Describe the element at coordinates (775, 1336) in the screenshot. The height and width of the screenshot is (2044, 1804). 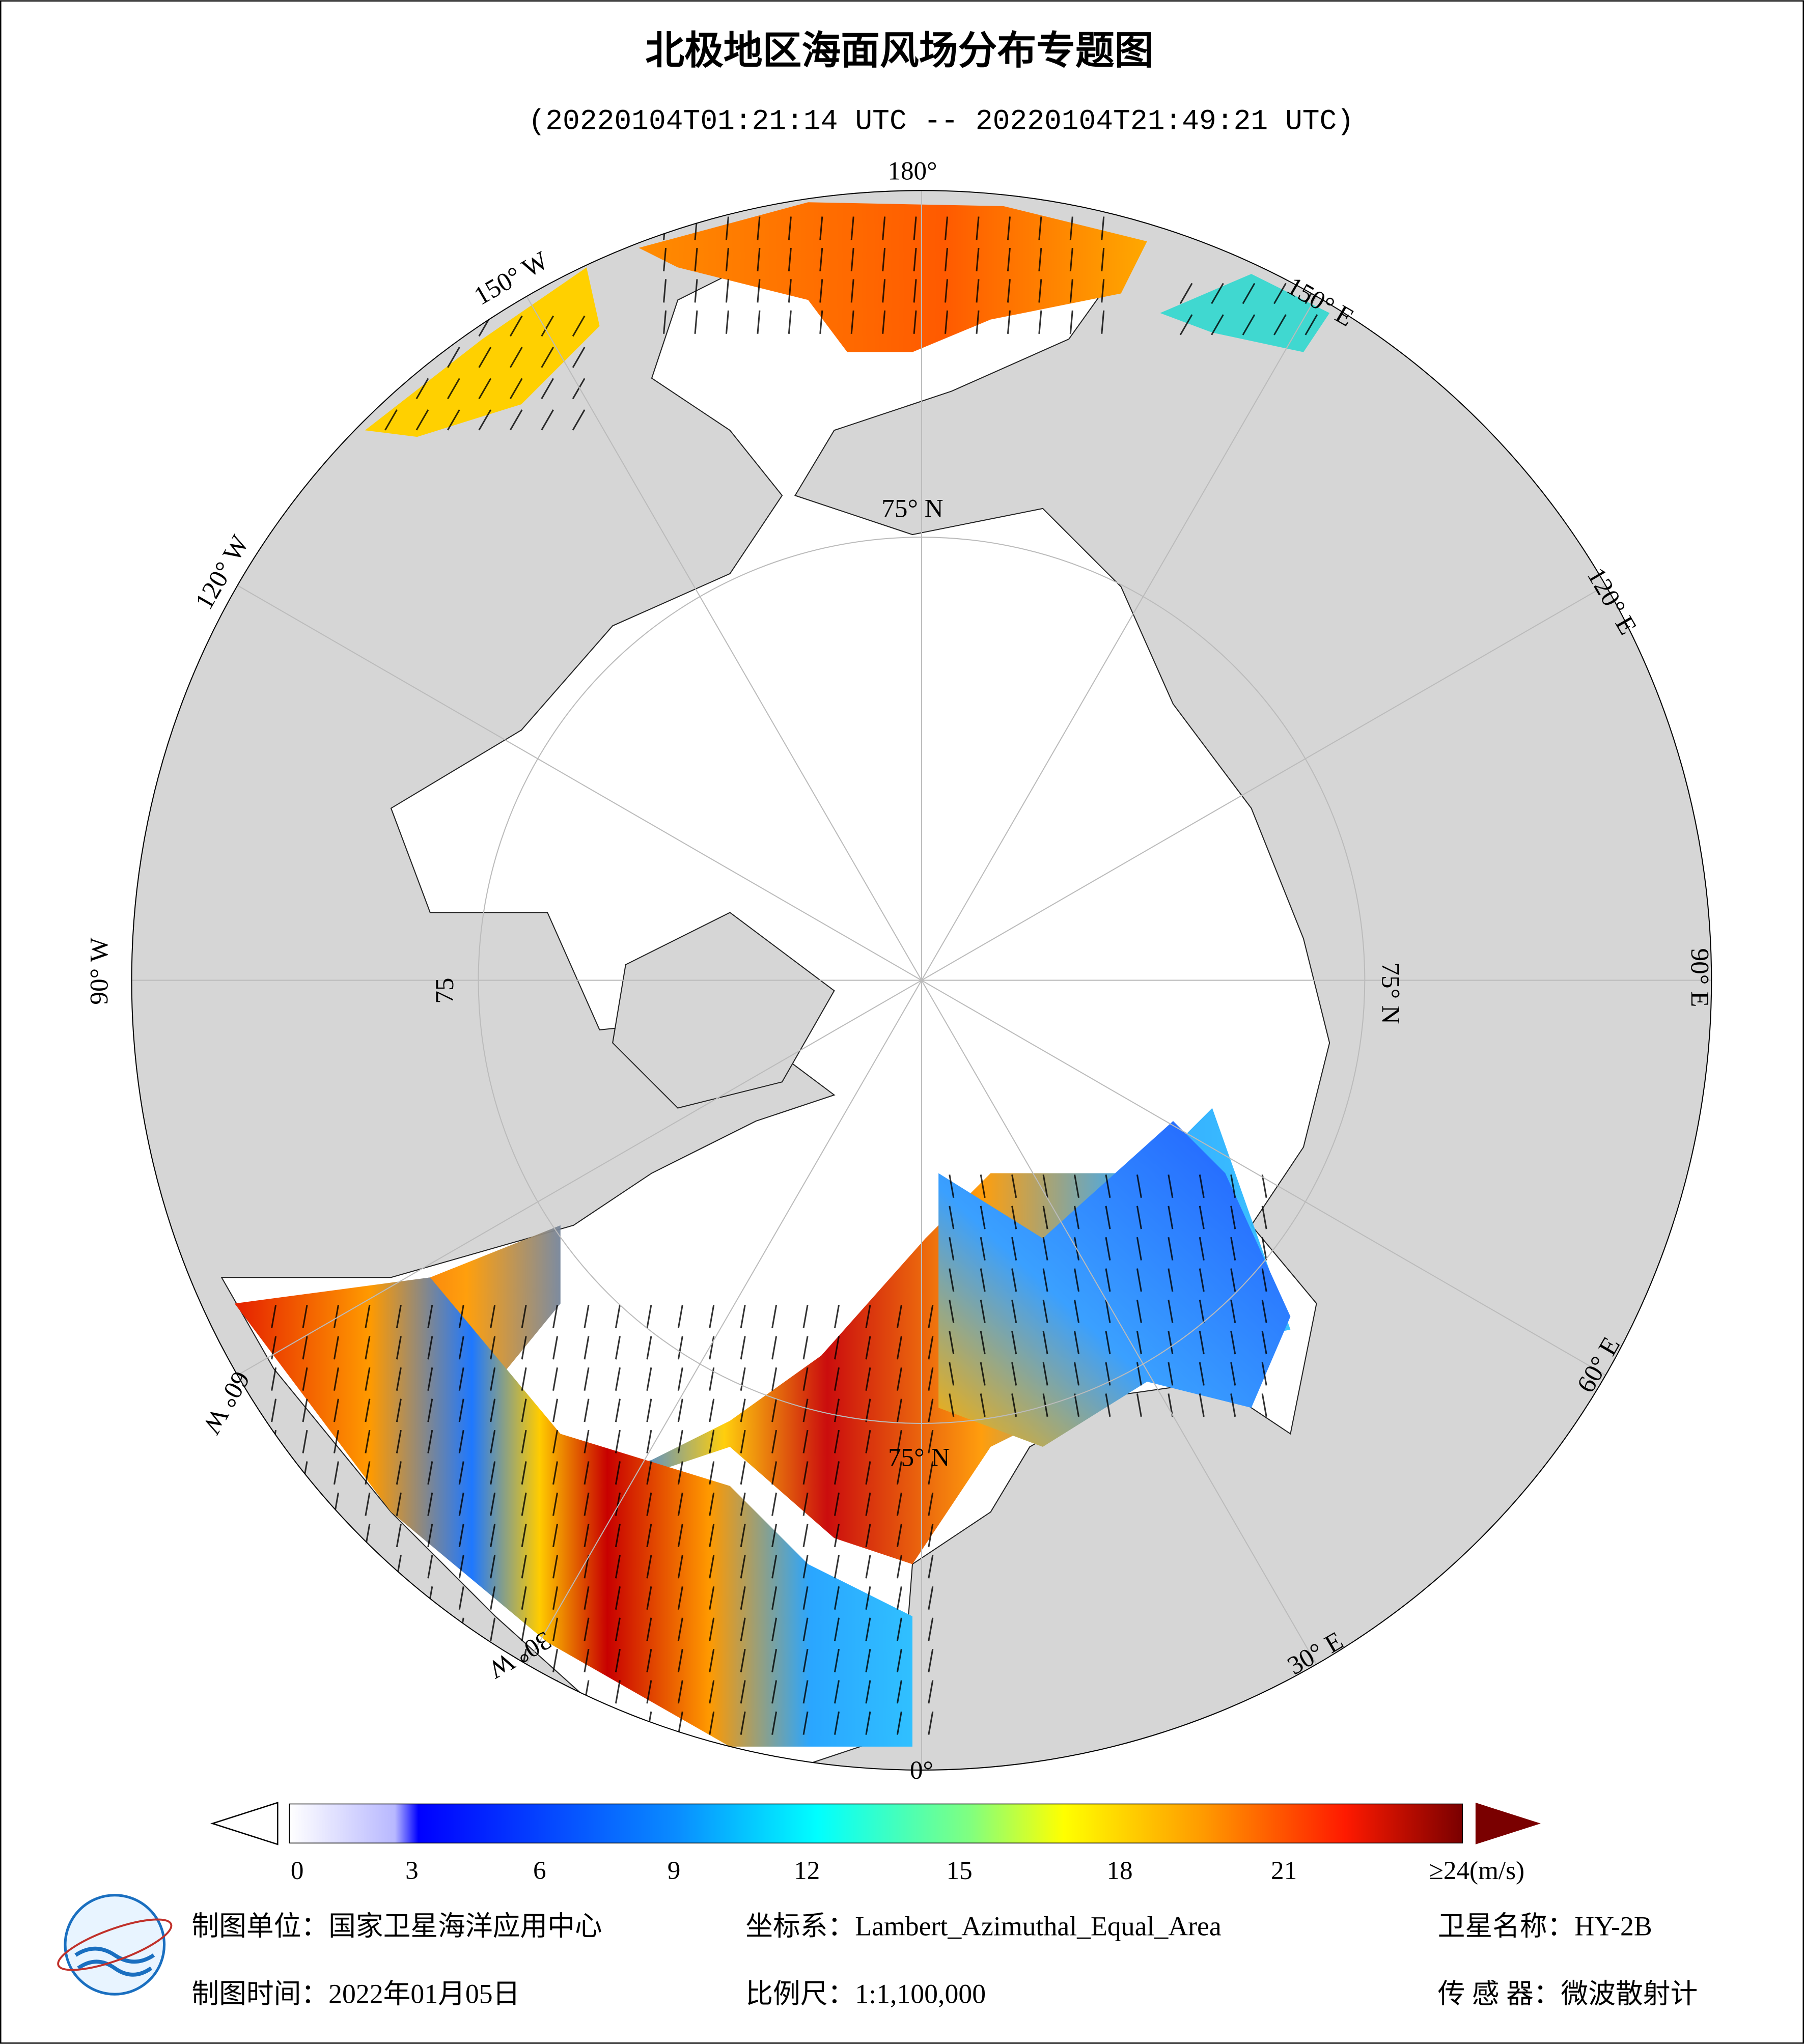
I see `wind-field-atlantic` at that location.